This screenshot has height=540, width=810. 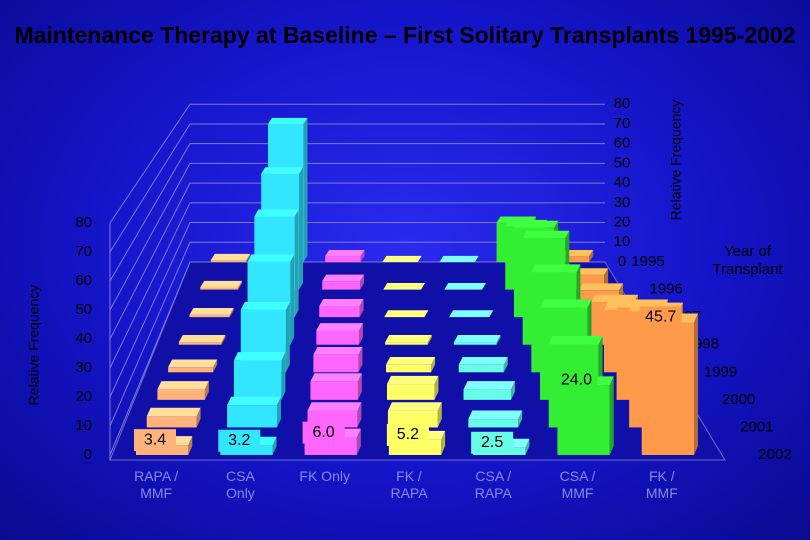 I want to click on data-label: 3.2, so click(x=239, y=440).